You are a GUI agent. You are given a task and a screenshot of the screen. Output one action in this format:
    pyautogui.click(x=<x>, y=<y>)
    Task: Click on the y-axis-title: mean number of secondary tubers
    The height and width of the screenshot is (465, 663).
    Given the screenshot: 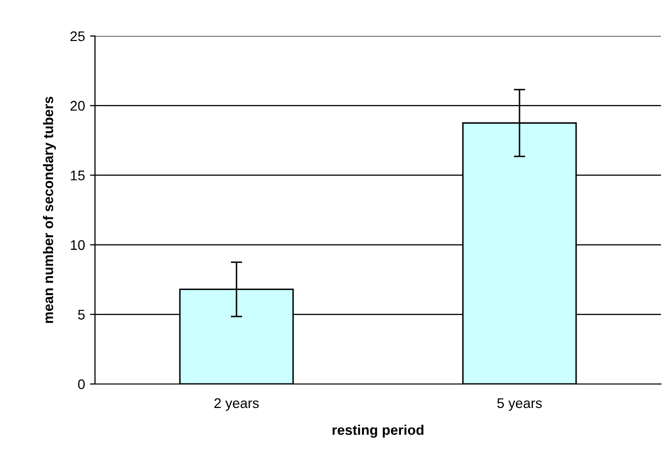 What is the action you would take?
    pyautogui.click(x=49, y=209)
    